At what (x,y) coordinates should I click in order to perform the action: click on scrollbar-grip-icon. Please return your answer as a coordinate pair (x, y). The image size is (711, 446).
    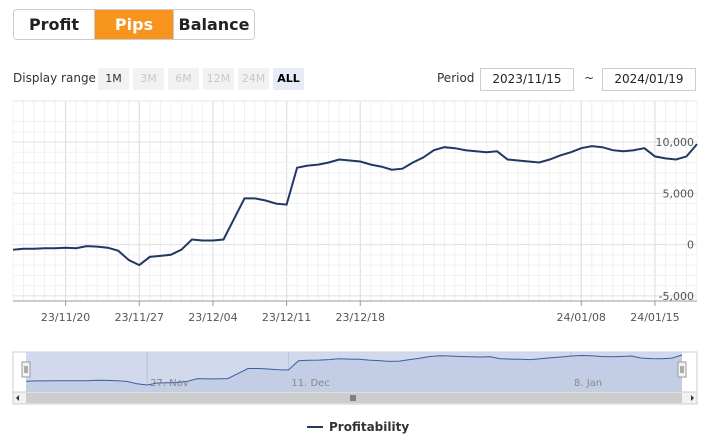
    Looking at the image, I should click on (353, 398).